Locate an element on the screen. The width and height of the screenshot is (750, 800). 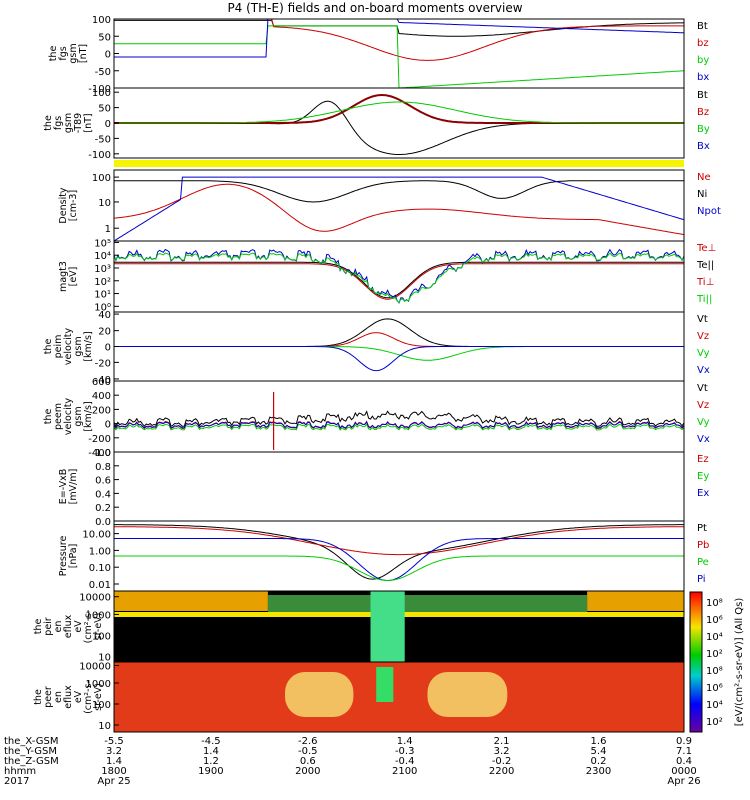
footer-value: 0.6 is located at coordinates (308, 761).